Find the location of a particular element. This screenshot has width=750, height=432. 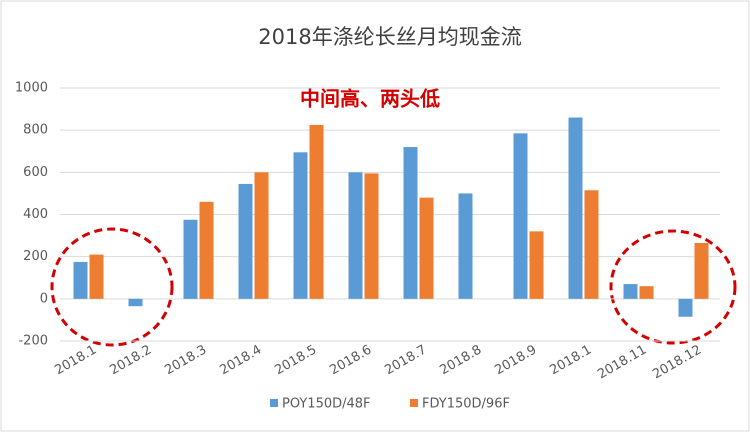

chart-title: 2018年涤纶长丝月均现金流 is located at coordinates (389, 37).